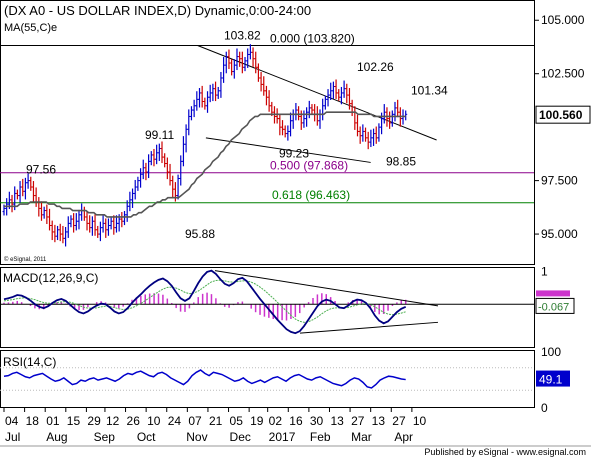 This screenshot has width=591, height=464. What do you see at coordinates (296, 421) in the screenshot?
I see `x-day-tick: 16` at bounding box center [296, 421].